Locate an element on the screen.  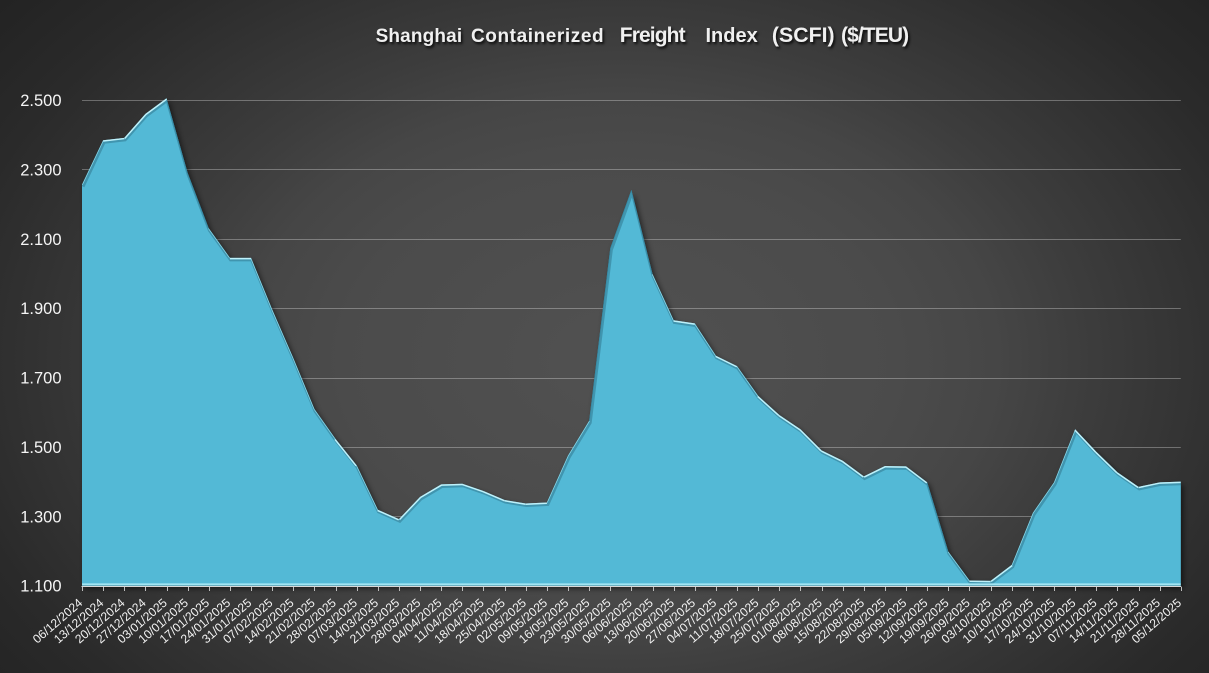
svg-text: 2.300 is located at coordinates (40, 170).